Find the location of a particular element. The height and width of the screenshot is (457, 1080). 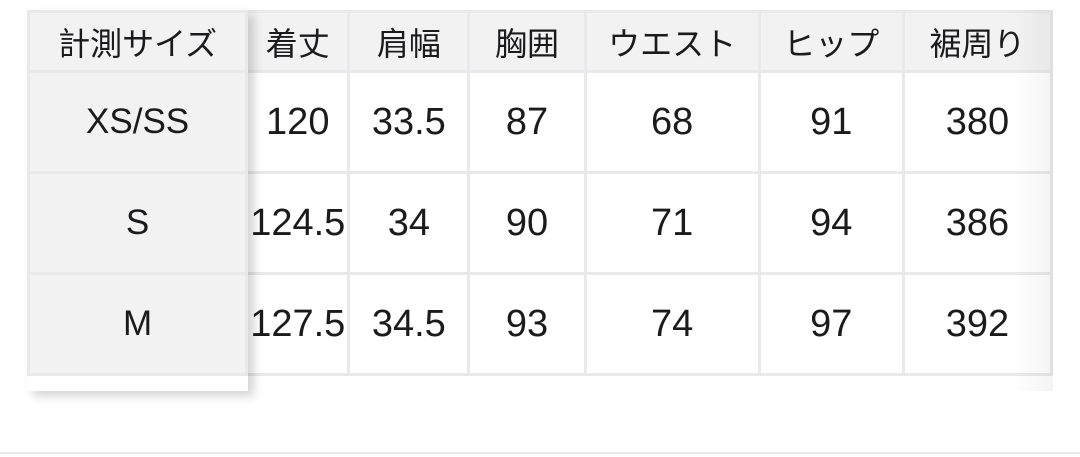

value-cell: 120 is located at coordinates (298, 122).